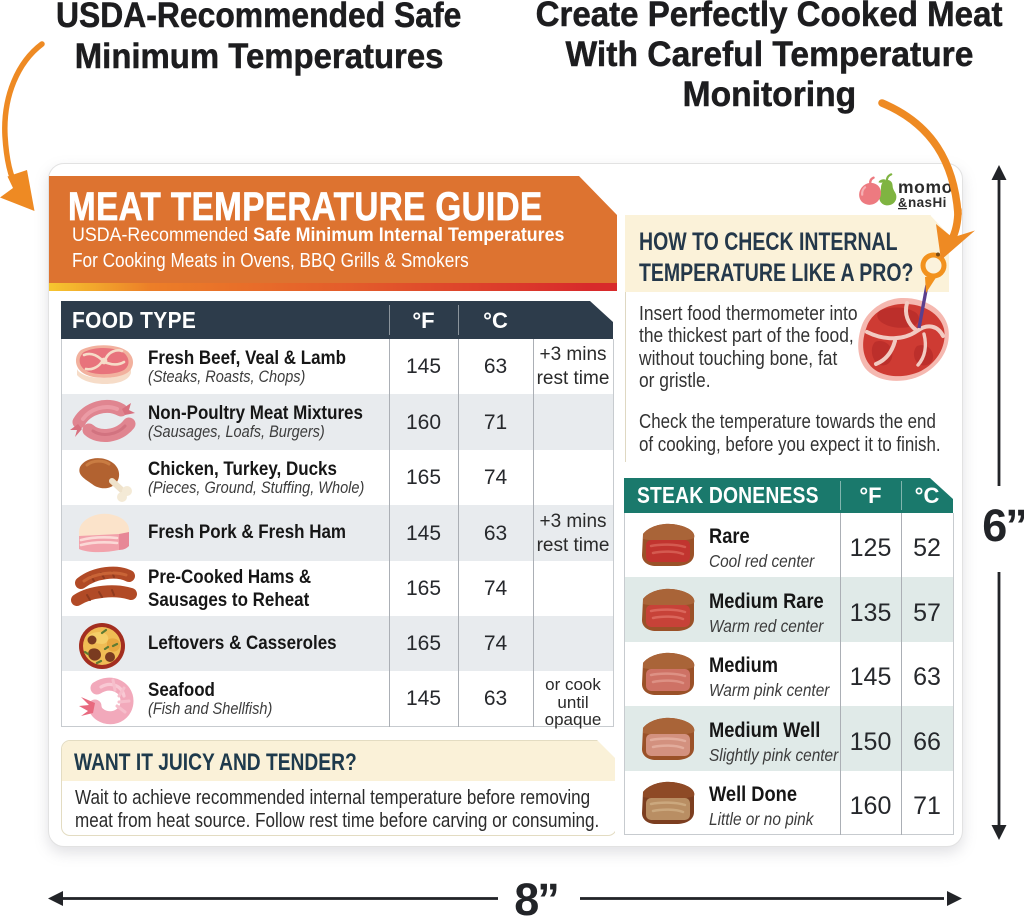 The height and width of the screenshot is (918, 1024). Describe the element at coordinates (536, 896) in the screenshot. I see `svg-text: 8”` at that location.